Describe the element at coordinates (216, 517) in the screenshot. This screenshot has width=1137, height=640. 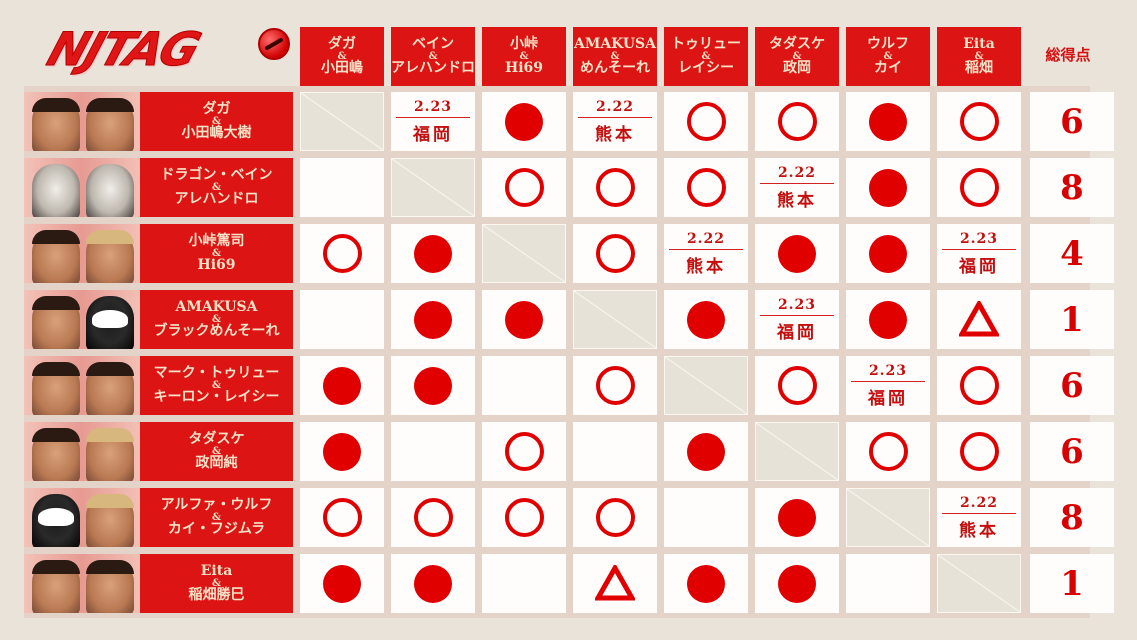
I see `team-name-label: アルファ・ウルフ & カイ・フジムラ` at that location.